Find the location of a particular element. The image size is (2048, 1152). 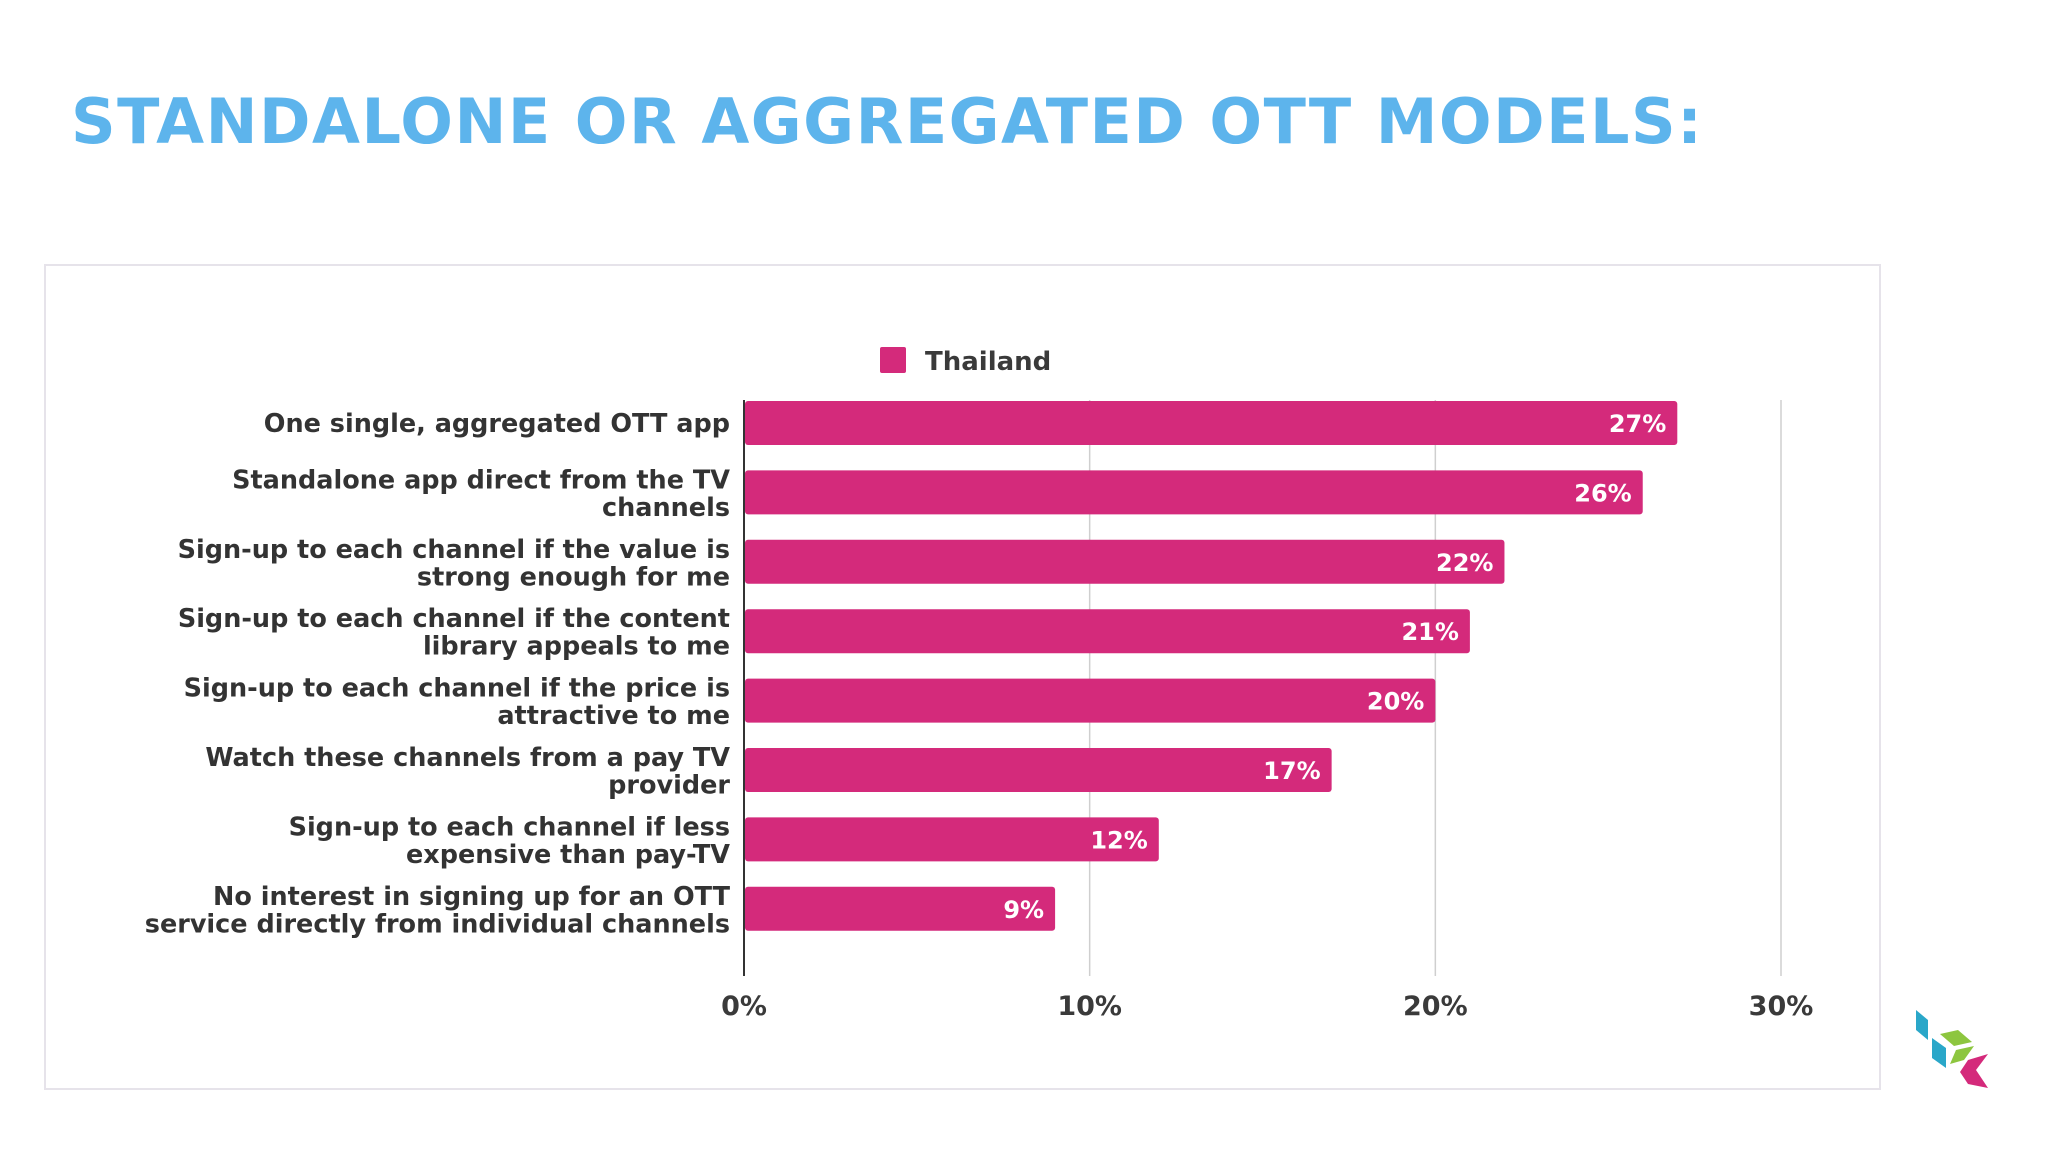

bar-value-label: 12% is located at coordinates (1118, 840).